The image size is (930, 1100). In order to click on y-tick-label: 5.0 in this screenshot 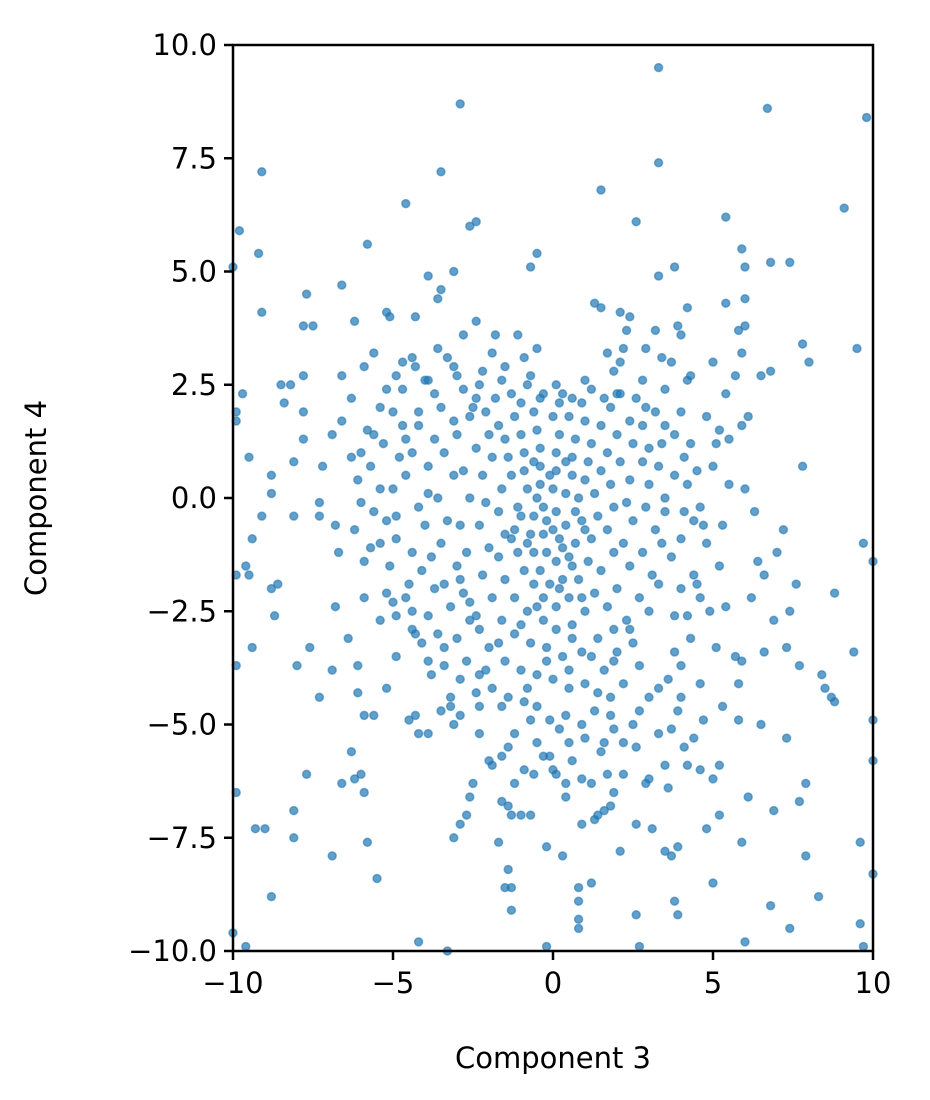, I will do `click(194, 272)`.